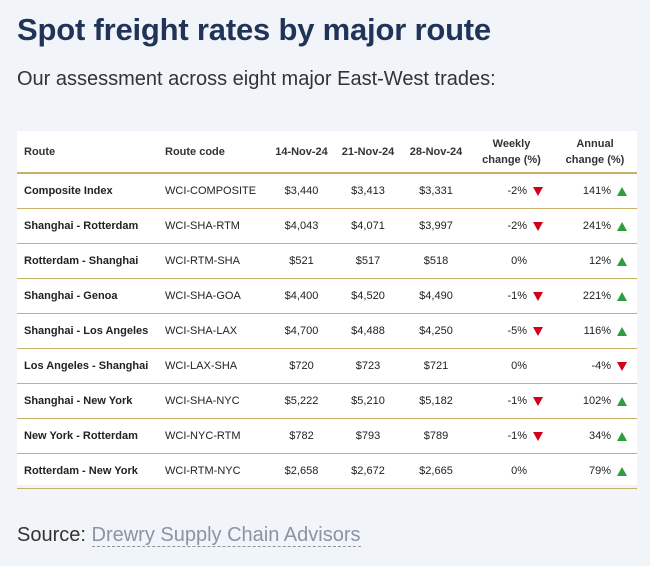 This screenshot has width=650, height=566. I want to click on cell-route-code: WCI-LAX-SHA, so click(215, 366).